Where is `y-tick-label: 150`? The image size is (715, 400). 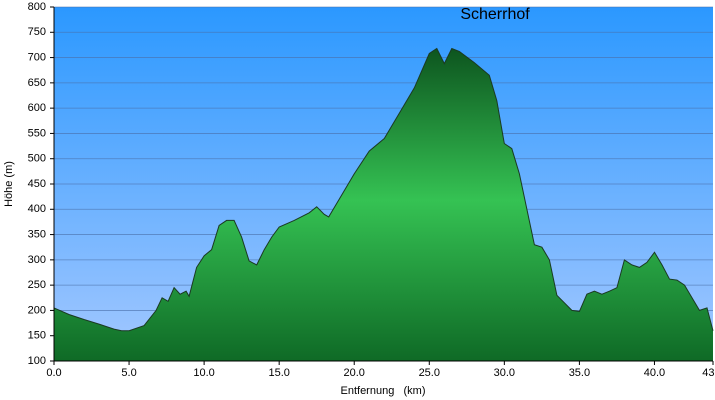 y-tick-label: 150 is located at coordinates (37, 336).